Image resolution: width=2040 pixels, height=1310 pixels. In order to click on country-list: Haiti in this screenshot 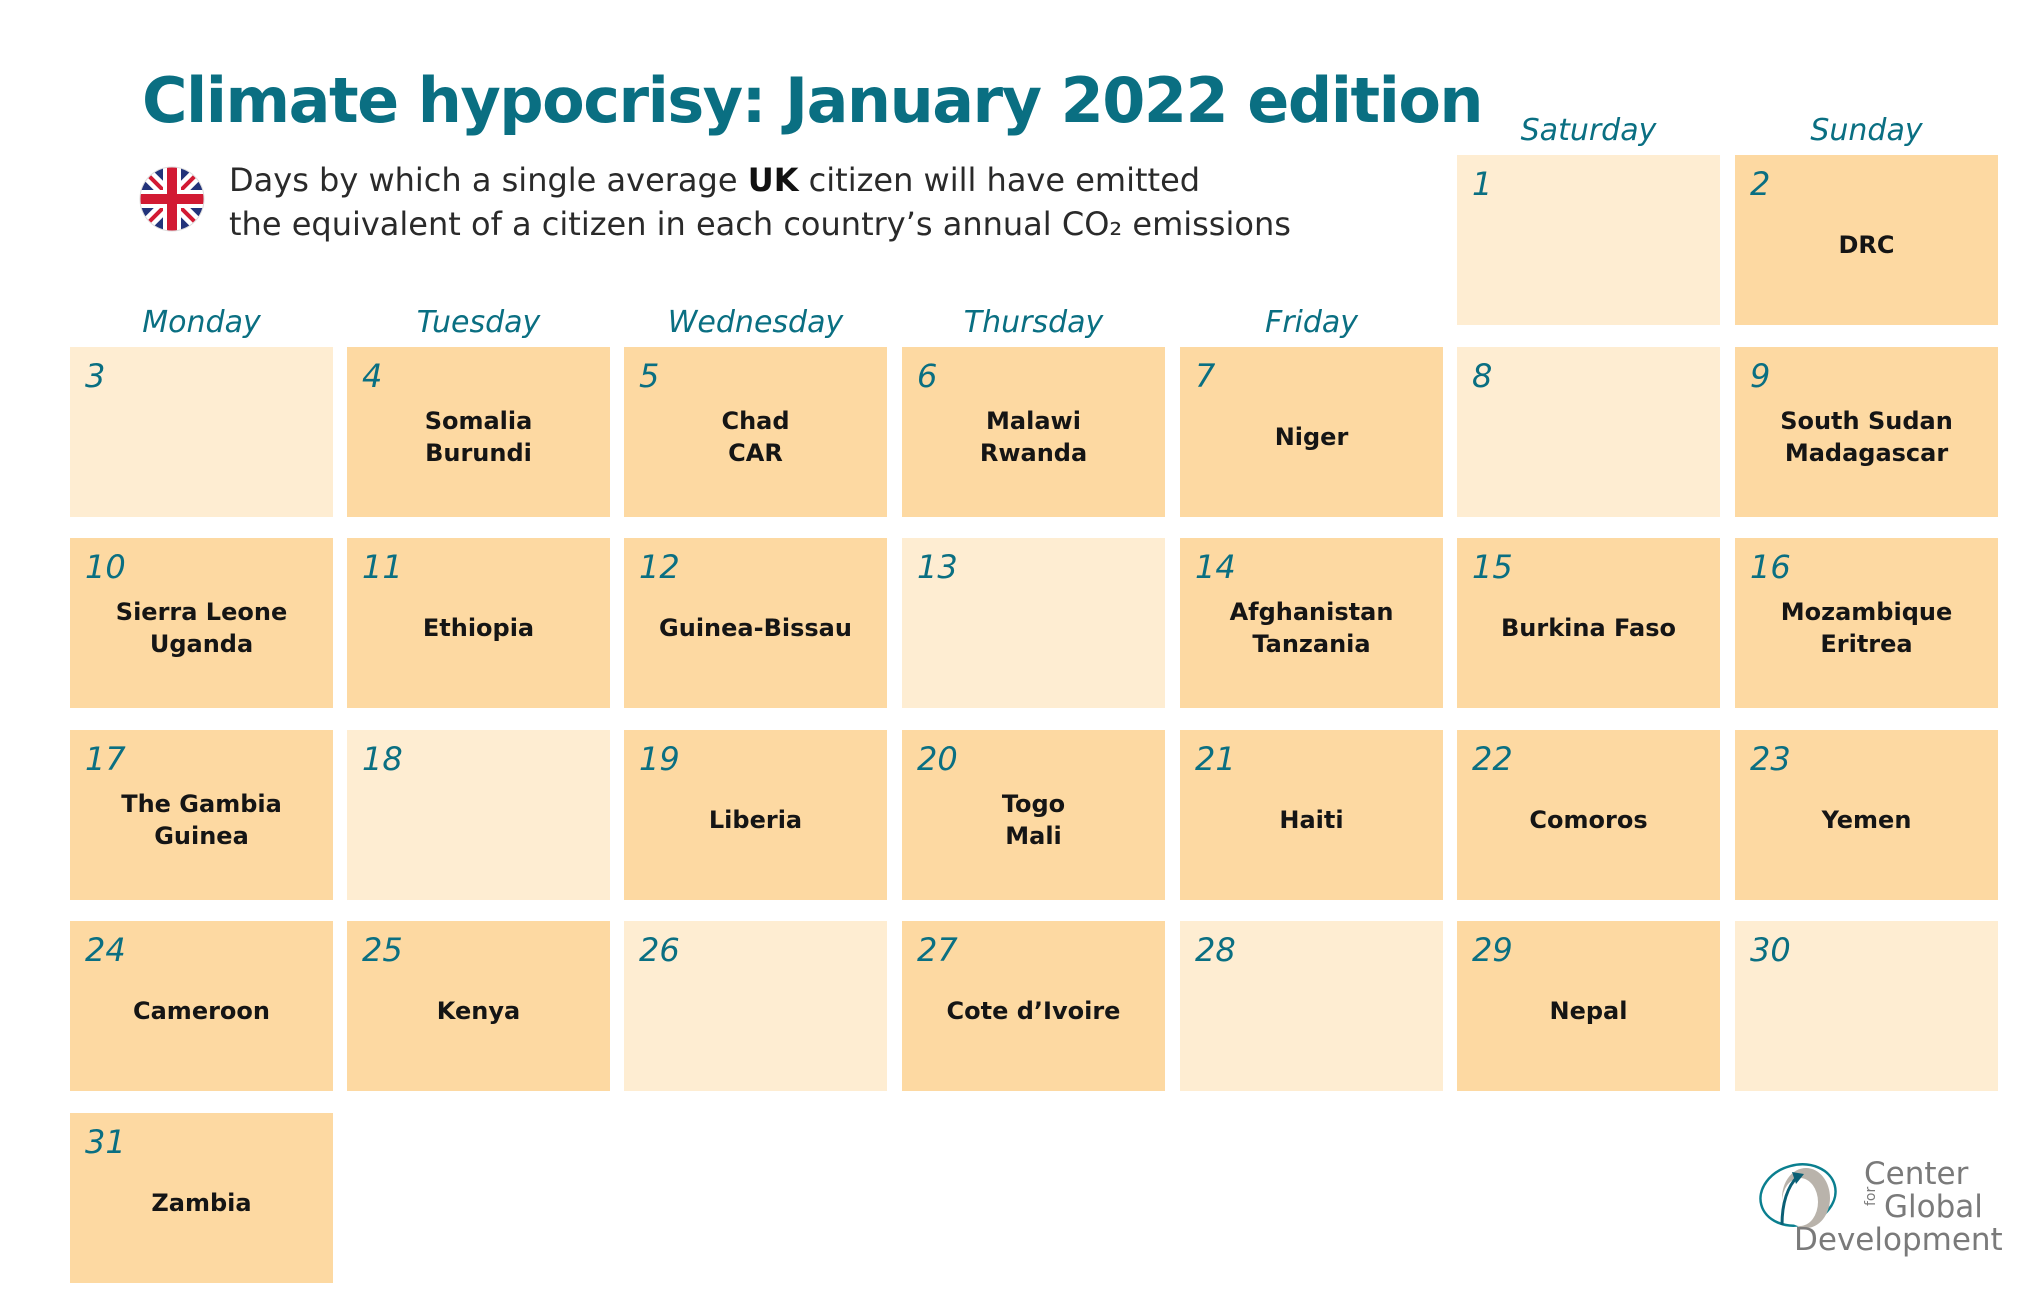, I will do `click(1311, 820)`.